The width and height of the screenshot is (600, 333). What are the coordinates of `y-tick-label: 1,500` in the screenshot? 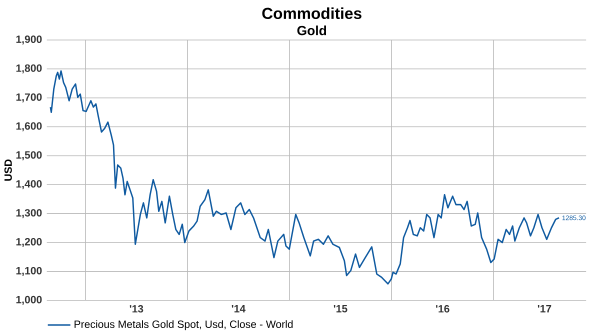 It's located at (29, 155).